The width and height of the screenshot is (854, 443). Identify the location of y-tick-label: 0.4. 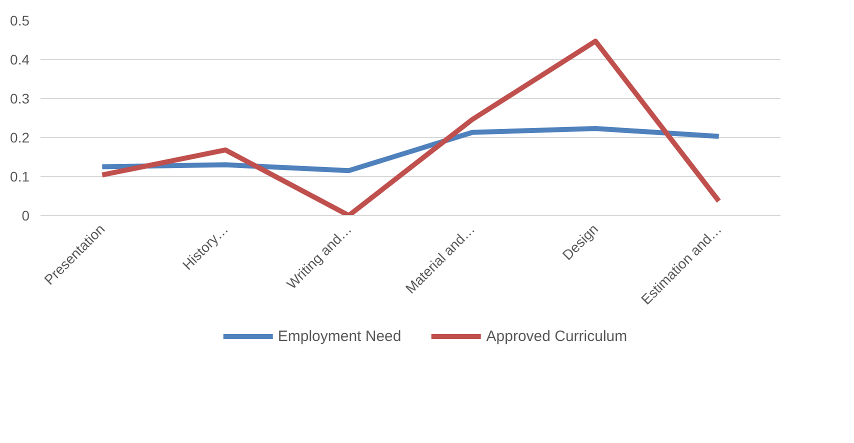
(20, 60).